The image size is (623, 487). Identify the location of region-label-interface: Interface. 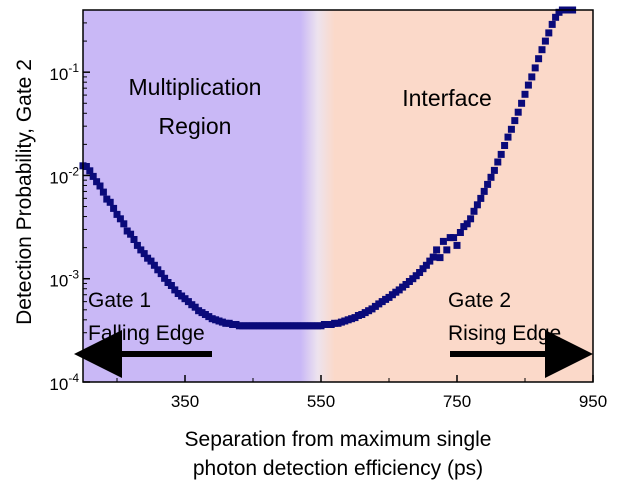
(447, 98).